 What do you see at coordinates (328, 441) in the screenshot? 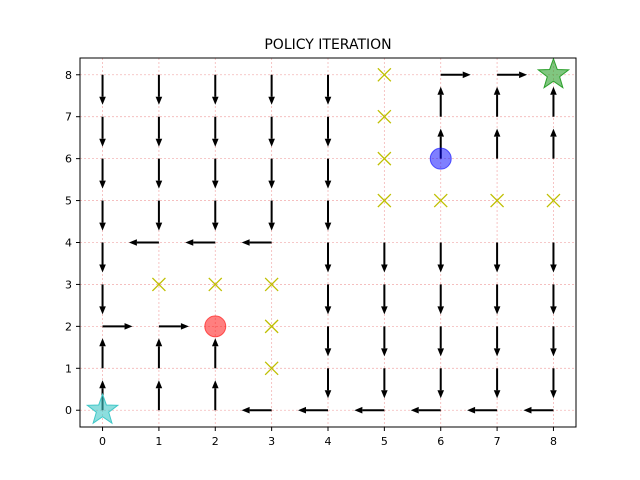
I see `x-tick-label: 4` at bounding box center [328, 441].